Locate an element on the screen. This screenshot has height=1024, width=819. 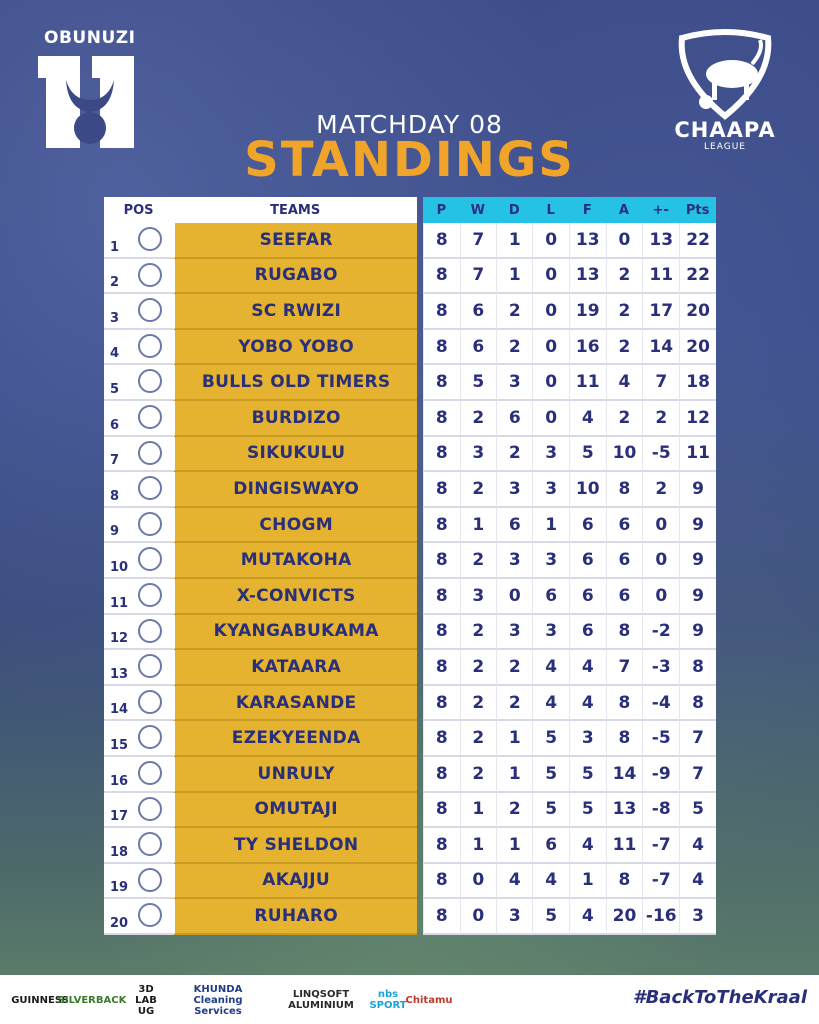
stat-pts: 7 is located at coordinates (697, 739).